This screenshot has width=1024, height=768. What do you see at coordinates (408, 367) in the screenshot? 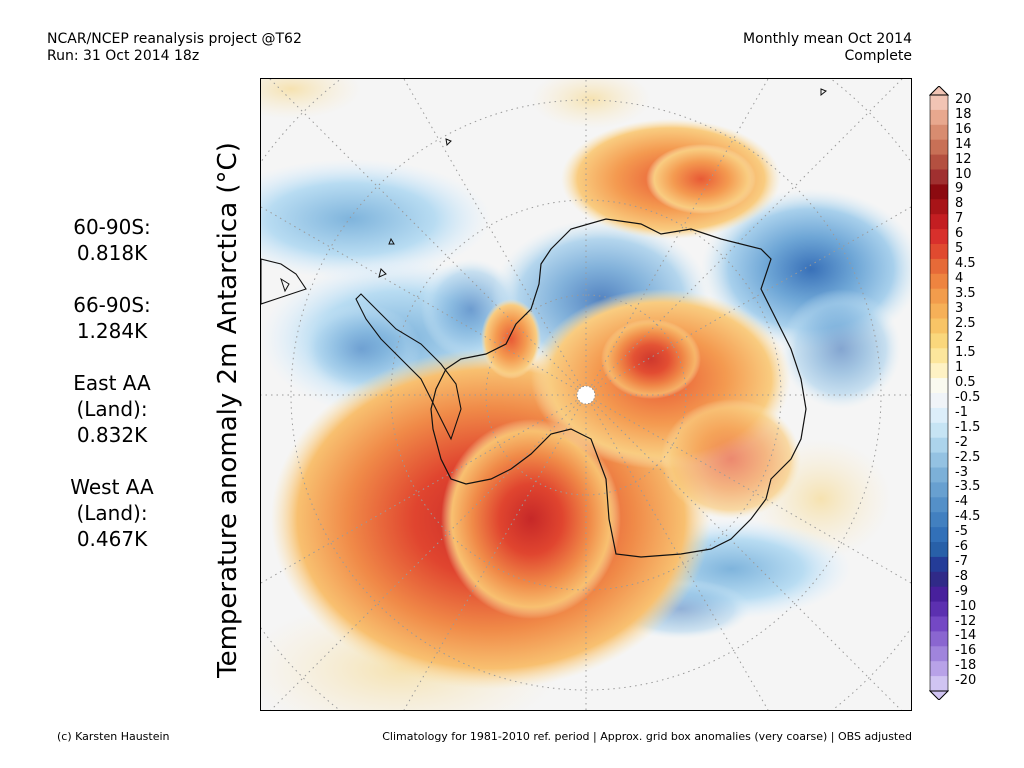
I see `peninsula-coastline` at bounding box center [408, 367].